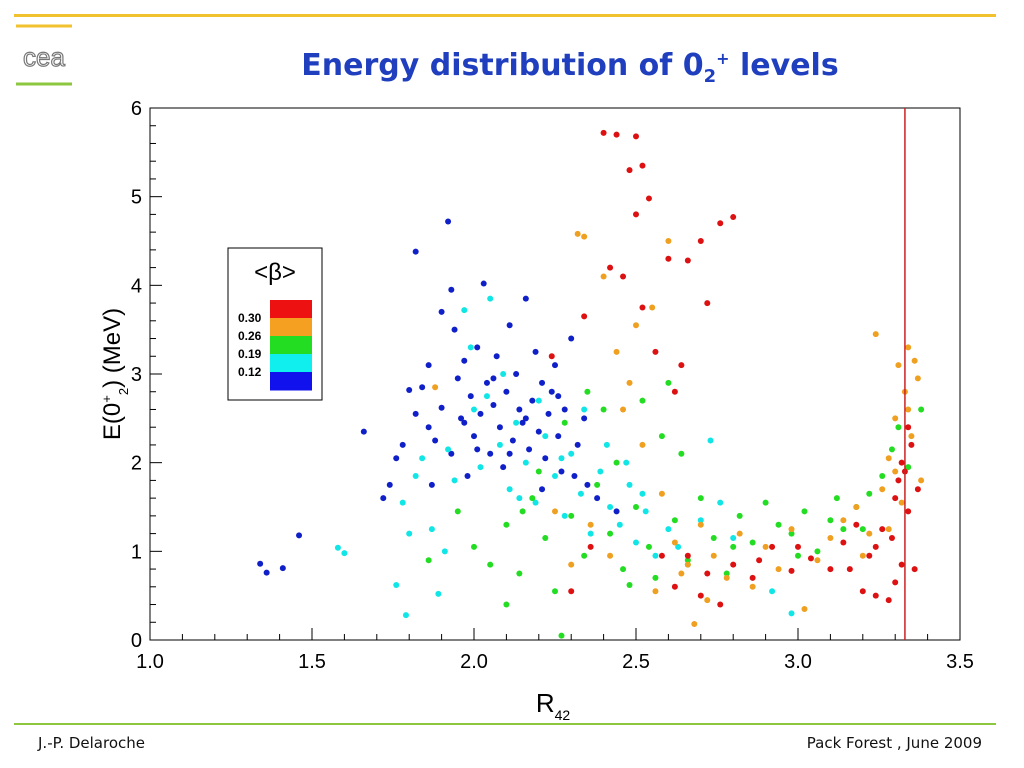 Image resolution: width=1024 pixels, height=768 pixels. What do you see at coordinates (91, 743) in the screenshot?
I see `footer-author: J.-P. Delaroche` at bounding box center [91, 743].